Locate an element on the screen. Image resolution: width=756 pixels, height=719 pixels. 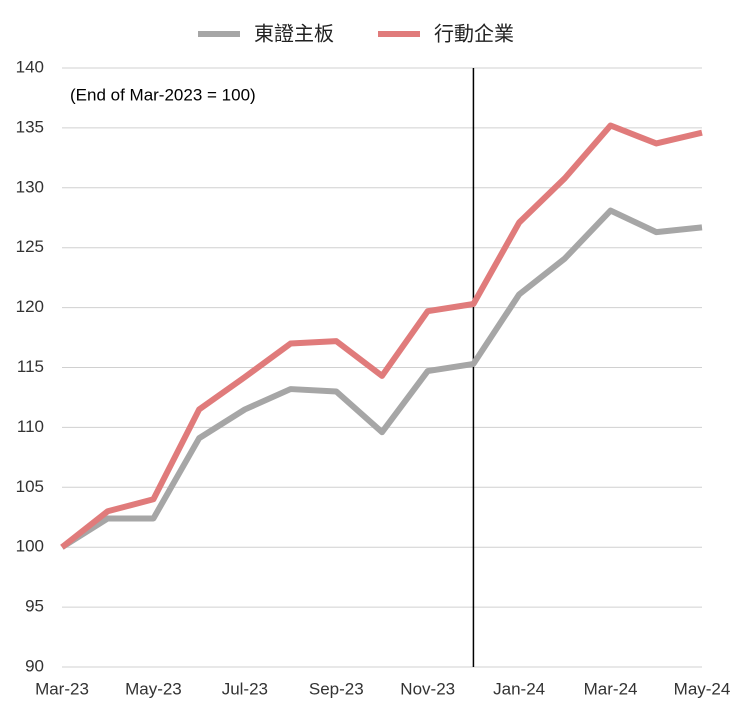
y-tick-label: 140 is located at coordinates (30, 66).